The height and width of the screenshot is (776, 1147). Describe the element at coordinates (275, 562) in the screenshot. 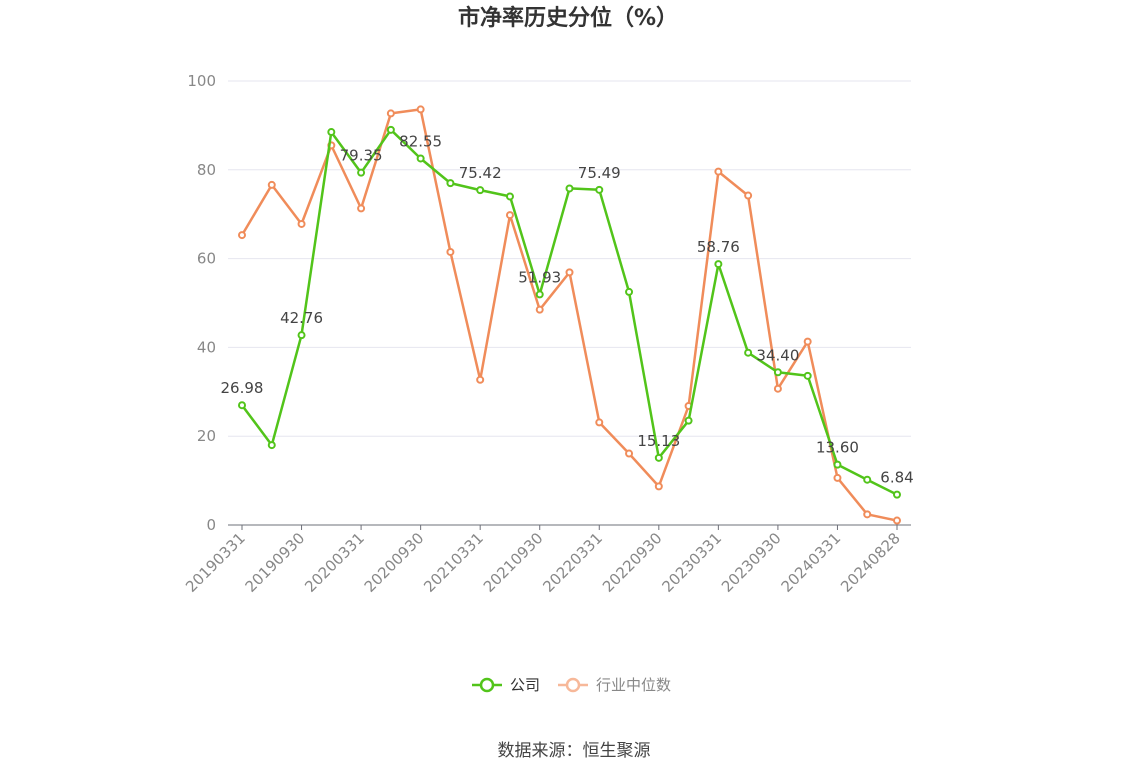

I see `x-tick-label: 20190930` at that location.